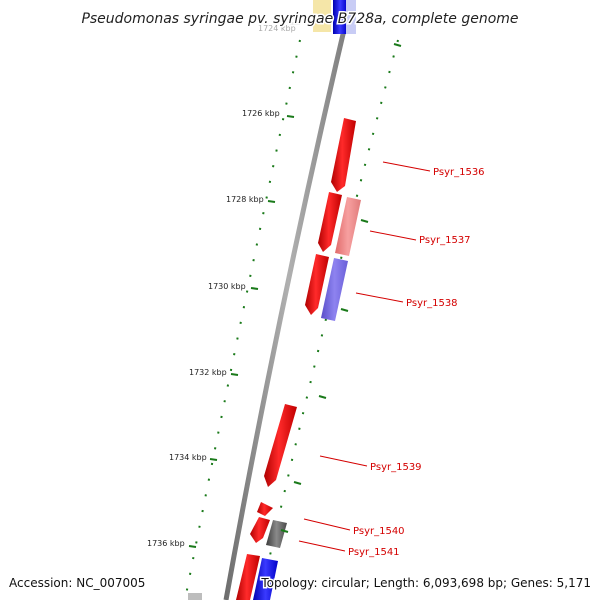  I want to click on tick-1726: 1726 kbp, so click(268, 113).